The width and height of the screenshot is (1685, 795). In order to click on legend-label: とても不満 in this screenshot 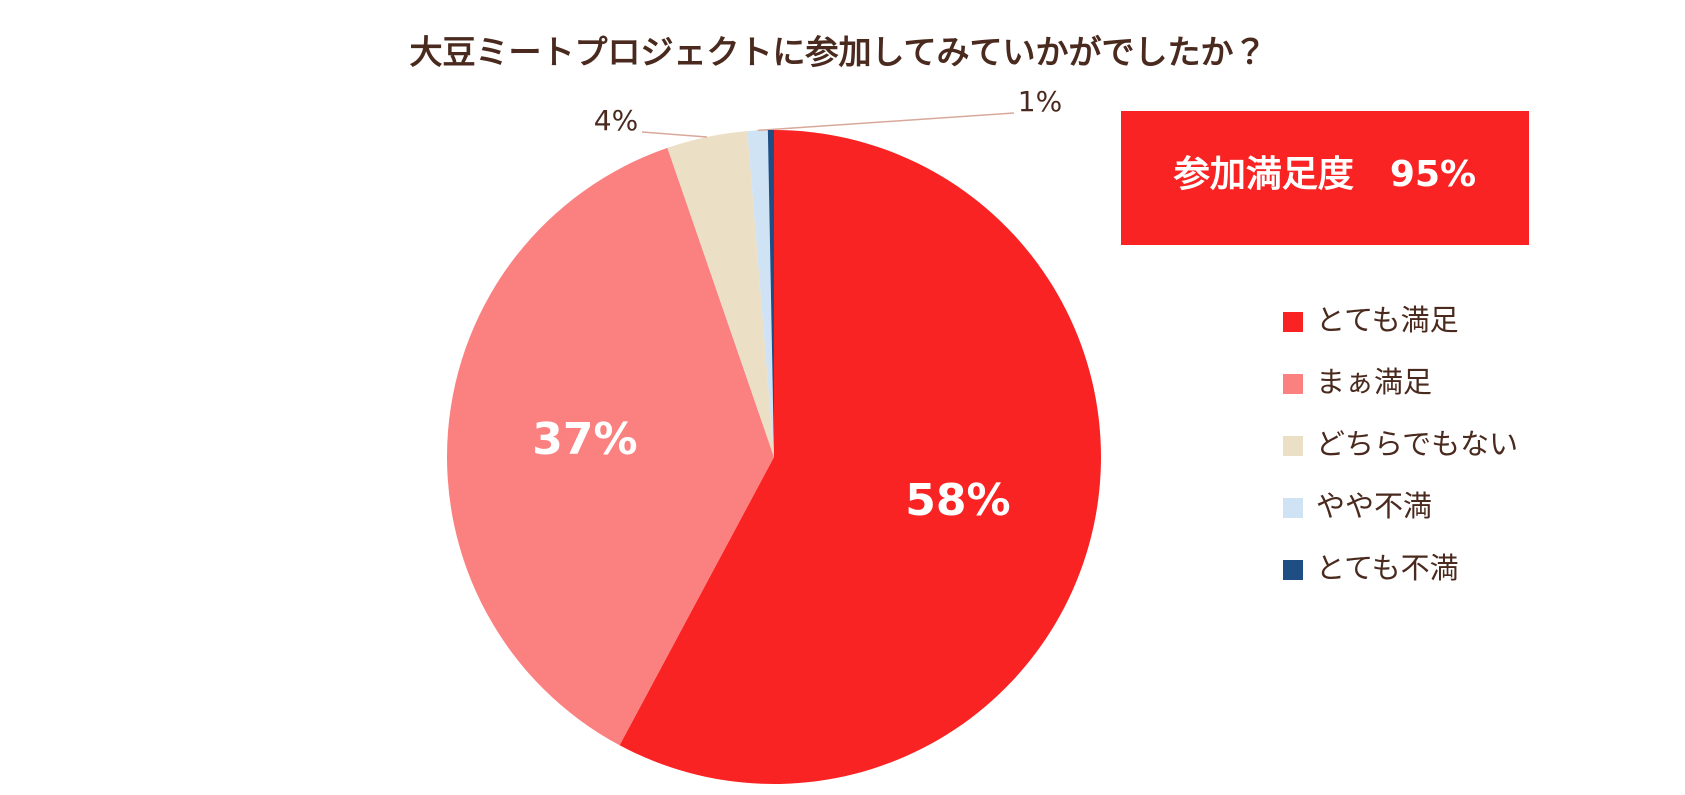, I will do `click(1387, 568)`.